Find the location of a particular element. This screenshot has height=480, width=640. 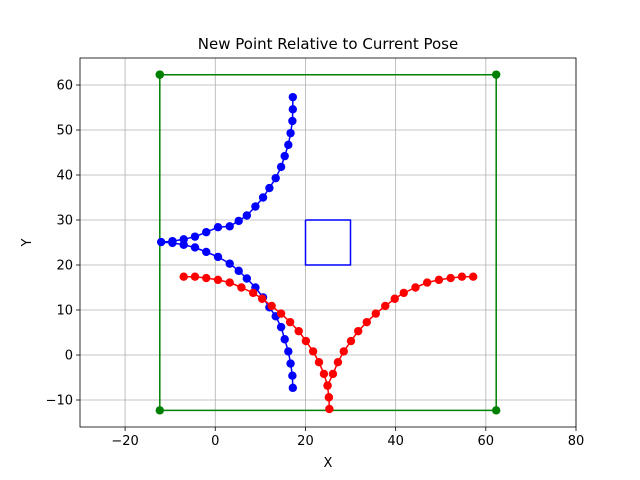

y-tick-label: 50 is located at coordinates (64, 131).